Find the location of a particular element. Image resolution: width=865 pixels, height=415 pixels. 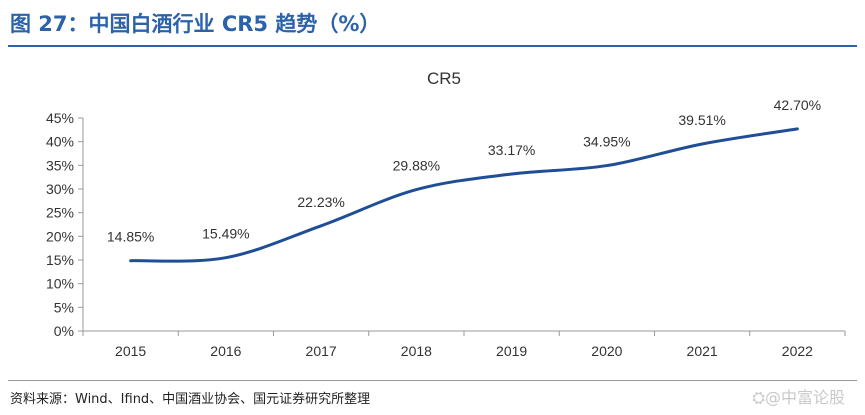

title-rule is located at coordinates (432, 46).